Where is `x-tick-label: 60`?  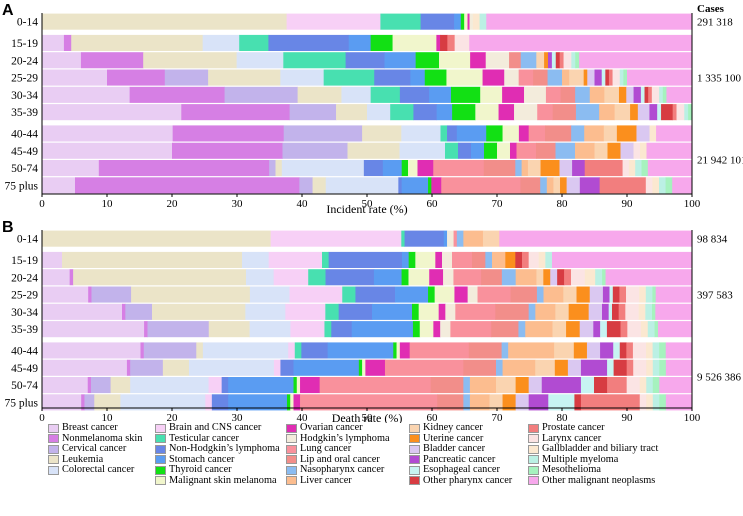
x-tick-label: 60 is located at coordinates (433, 204).